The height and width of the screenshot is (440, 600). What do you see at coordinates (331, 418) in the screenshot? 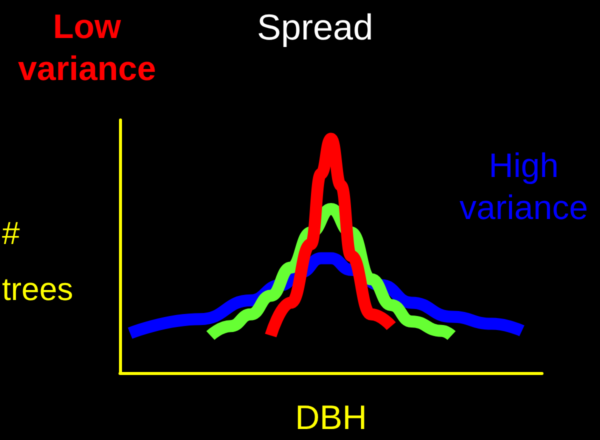
I see `x-axis-title: DBH` at bounding box center [331, 418].